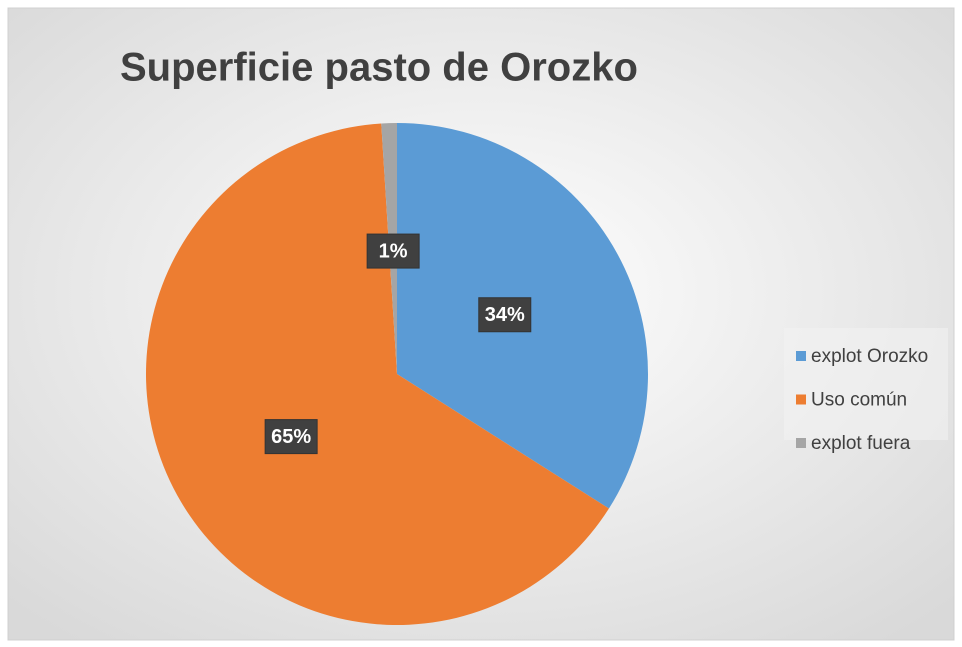 This screenshot has width=962, height=647. What do you see at coordinates (866, 384) in the screenshot?
I see `legend-box` at bounding box center [866, 384].